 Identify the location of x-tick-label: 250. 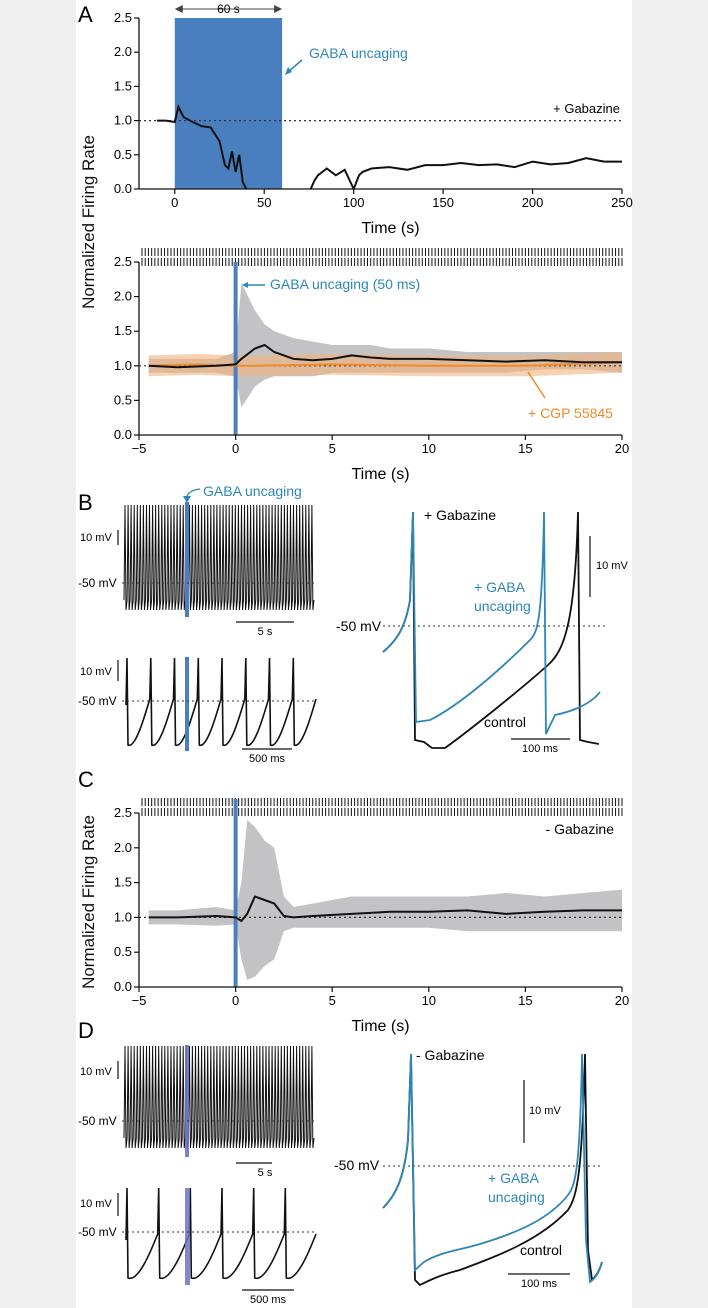
(622, 202).